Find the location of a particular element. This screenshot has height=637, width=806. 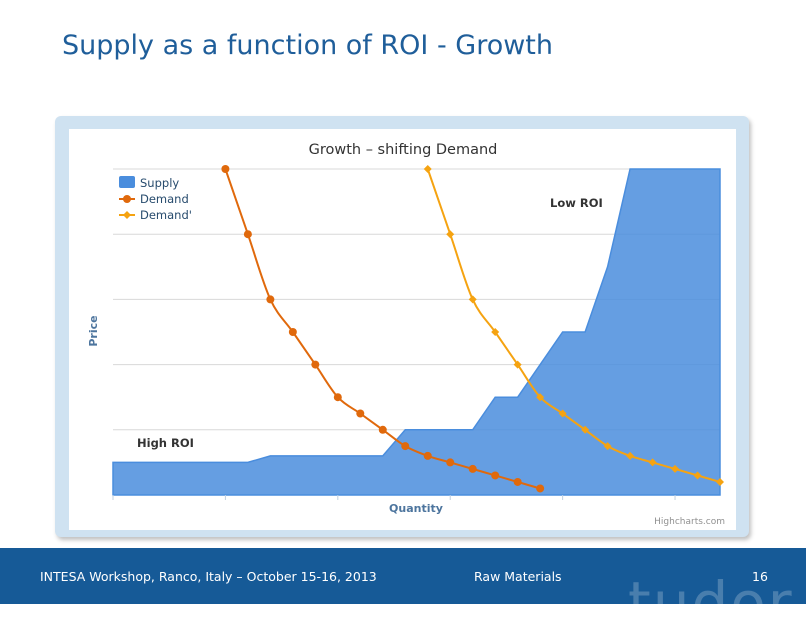

legend-item-demand: Demand is located at coordinates (154, 199).